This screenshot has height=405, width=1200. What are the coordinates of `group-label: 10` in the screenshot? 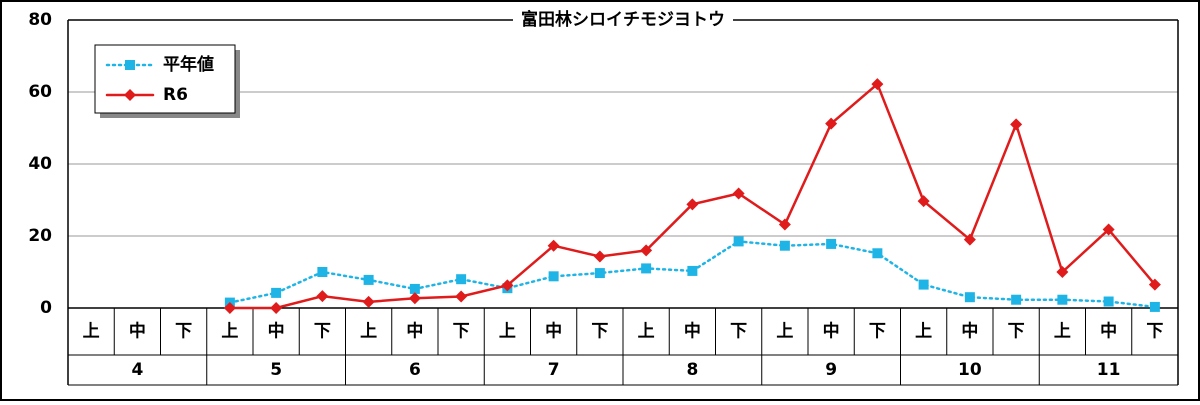 It's located at (970, 370).